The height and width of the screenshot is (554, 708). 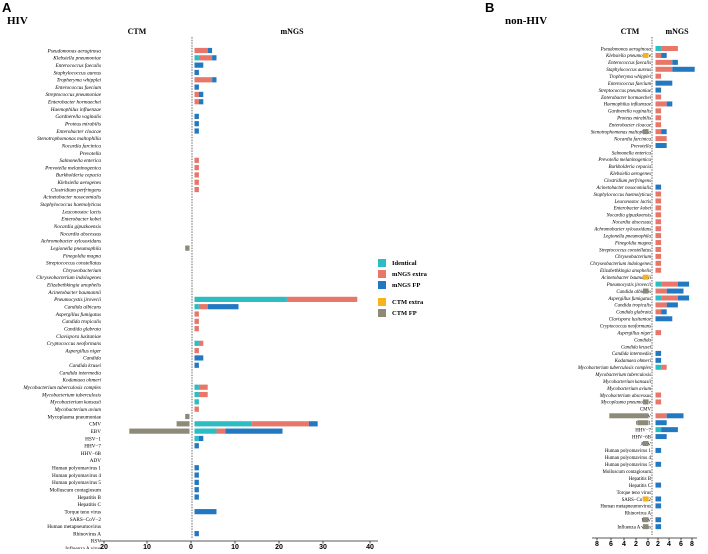 I want to click on category-label: Nocardia abscessus, so click(x=80, y=234).